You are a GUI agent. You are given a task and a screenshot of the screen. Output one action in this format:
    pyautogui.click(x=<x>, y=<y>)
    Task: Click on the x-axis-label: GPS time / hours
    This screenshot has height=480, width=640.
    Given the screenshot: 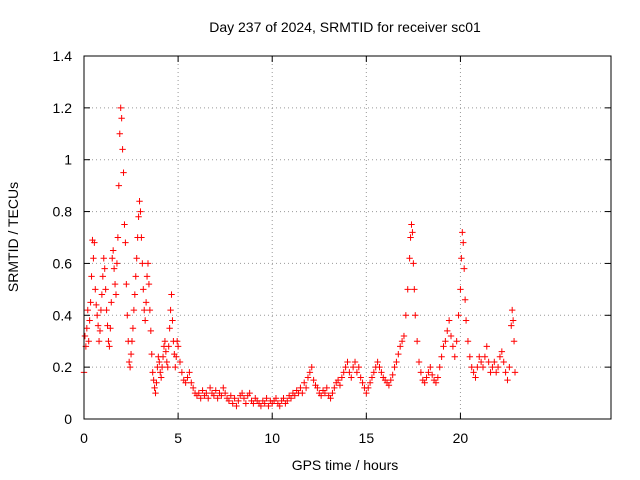 What is the action you would take?
    pyautogui.click(x=345, y=465)
    